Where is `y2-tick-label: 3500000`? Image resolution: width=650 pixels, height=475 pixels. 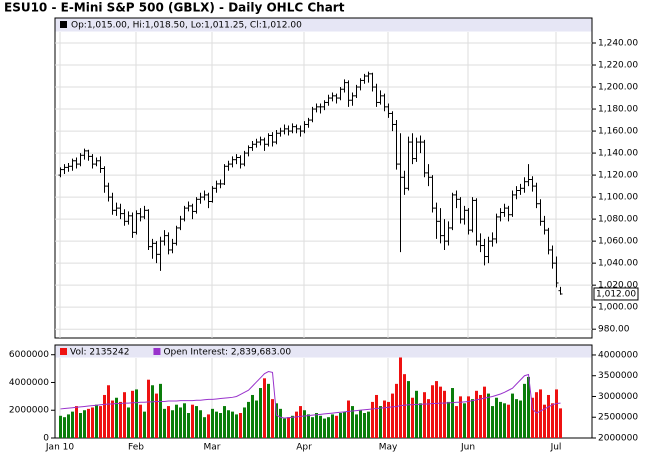
y2-tick-label: 3500000 is located at coordinates (618, 376).